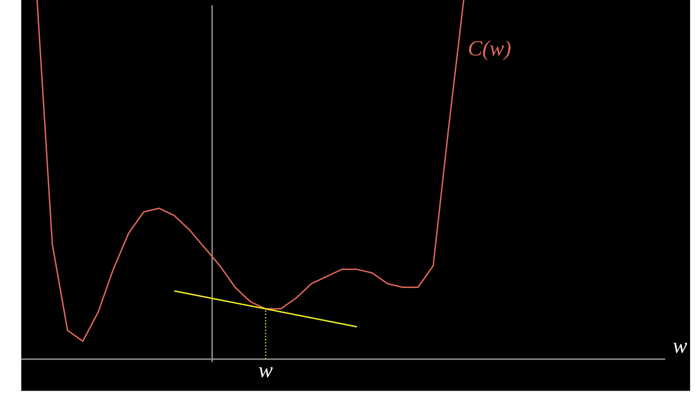 This screenshot has height=403, width=698. What do you see at coordinates (490, 50) in the screenshot?
I see `series-label: C(w)` at bounding box center [490, 50].